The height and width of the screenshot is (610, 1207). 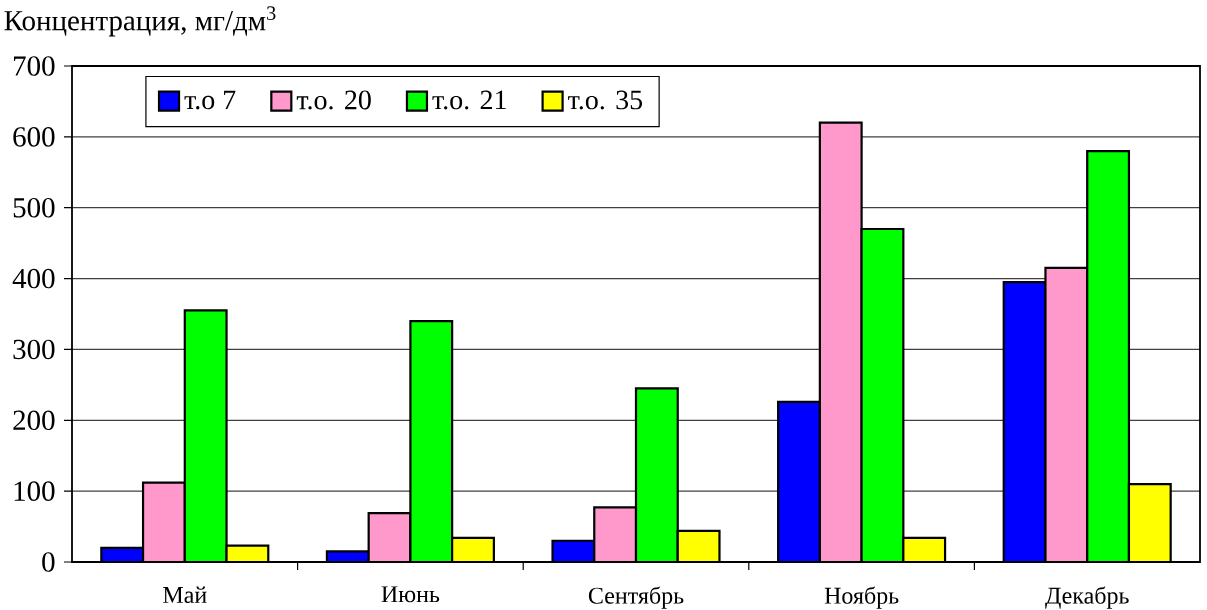 What do you see at coordinates (34, 349) in the screenshot?
I see `y-tick-label: 300` at bounding box center [34, 349].